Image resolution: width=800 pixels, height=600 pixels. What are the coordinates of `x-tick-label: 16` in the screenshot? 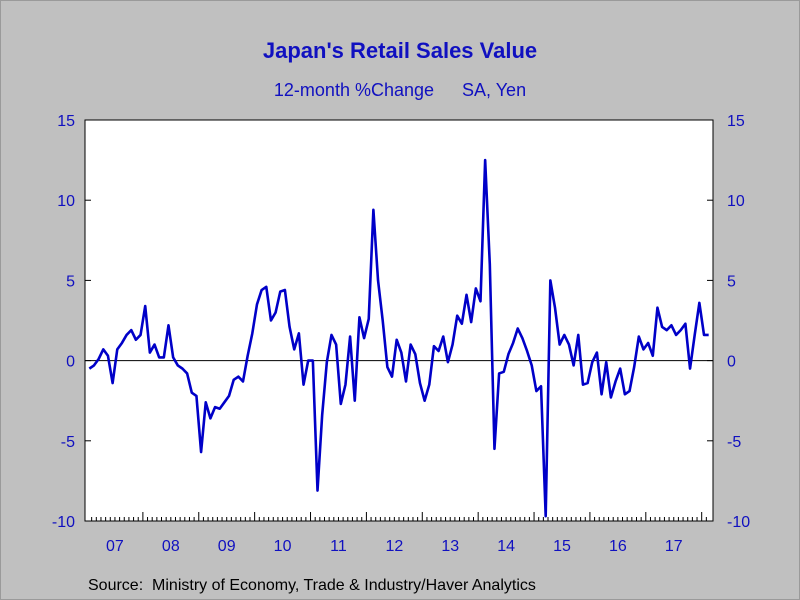 It's located at (618, 546).